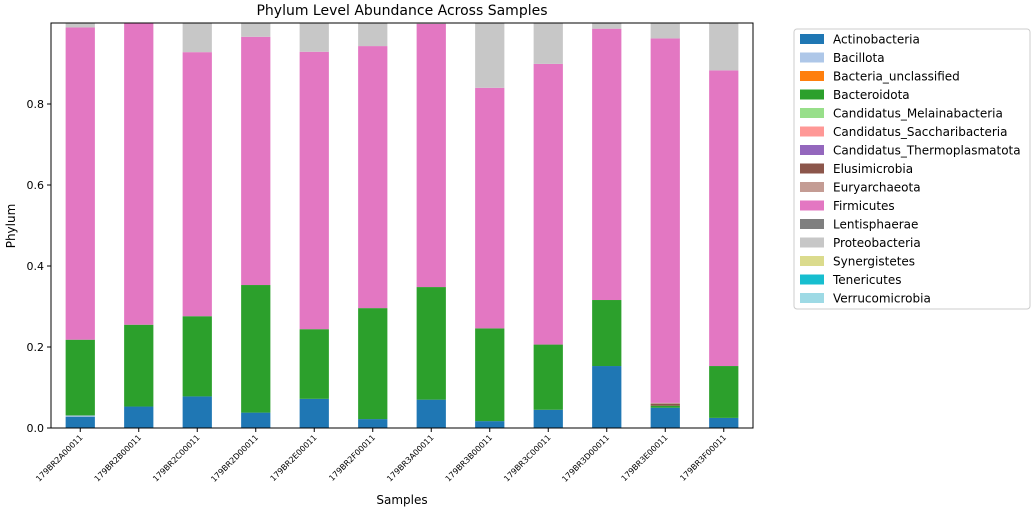  What do you see at coordinates (877, 243) in the screenshot?
I see `legend-entry: Proteobacteria` at bounding box center [877, 243].